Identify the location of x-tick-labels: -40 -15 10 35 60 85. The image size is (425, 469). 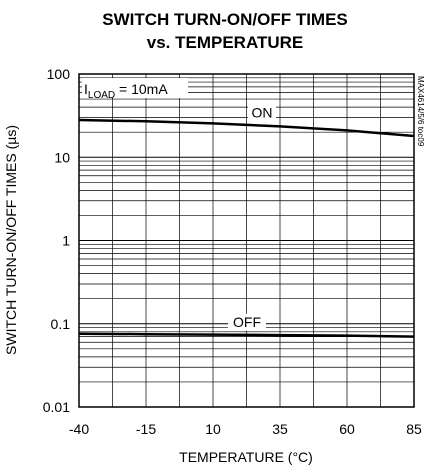
(245, 429).